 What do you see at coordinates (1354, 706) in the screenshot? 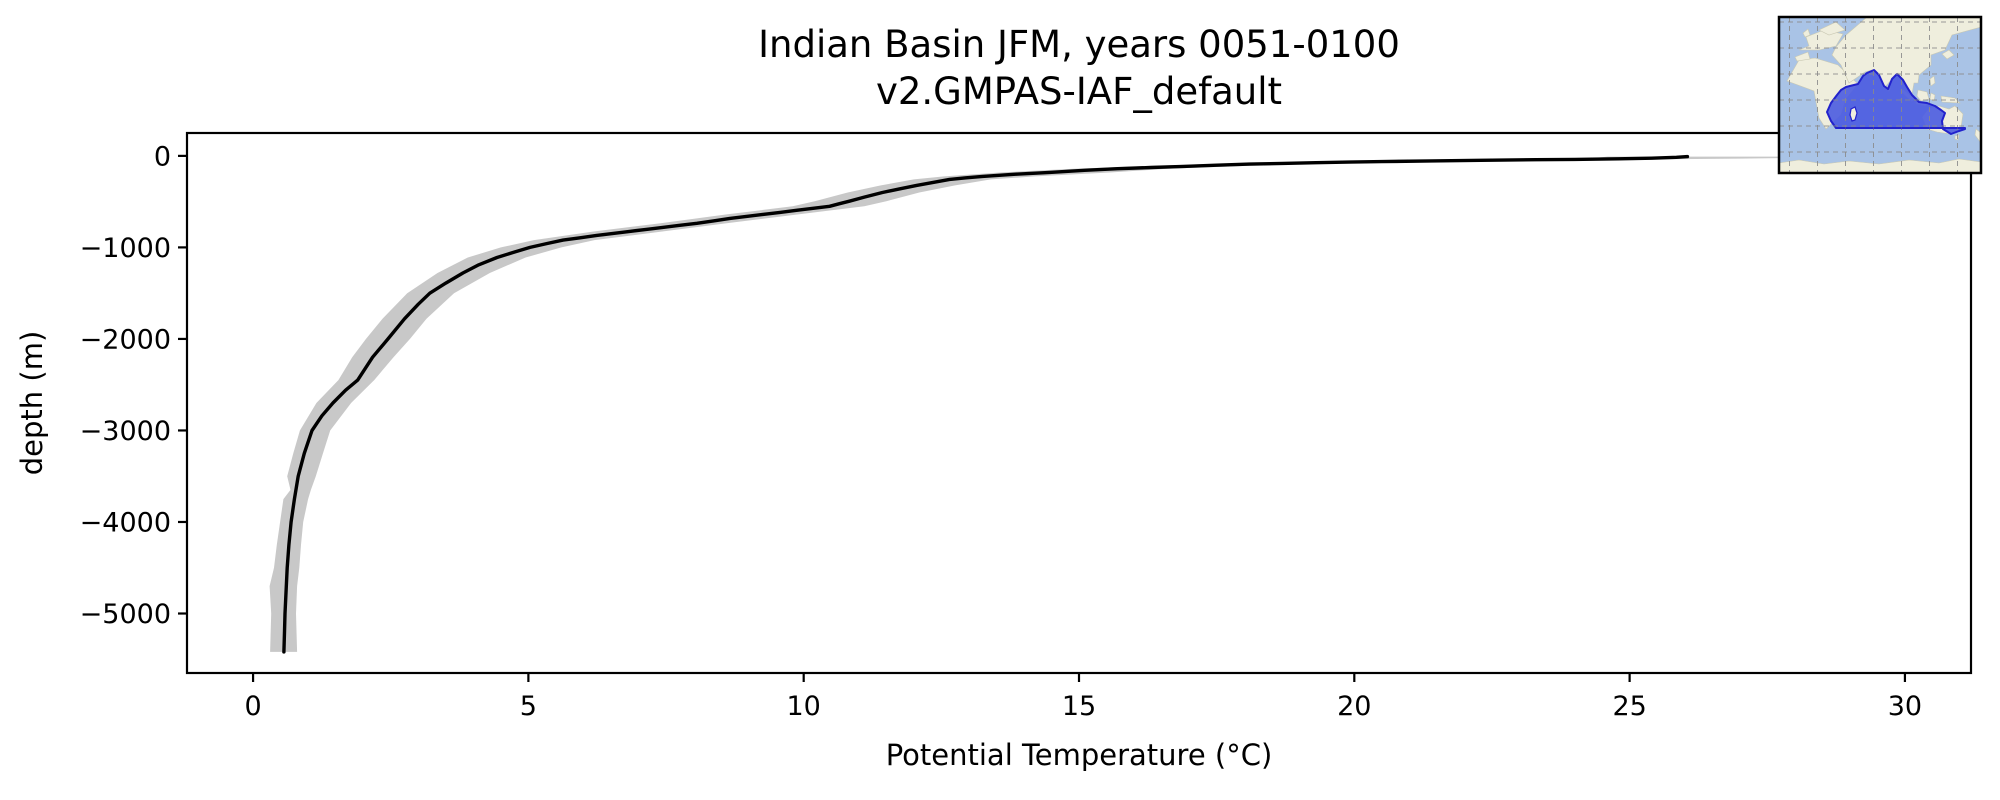
I see `x-tick-label: 20` at bounding box center [1354, 706].